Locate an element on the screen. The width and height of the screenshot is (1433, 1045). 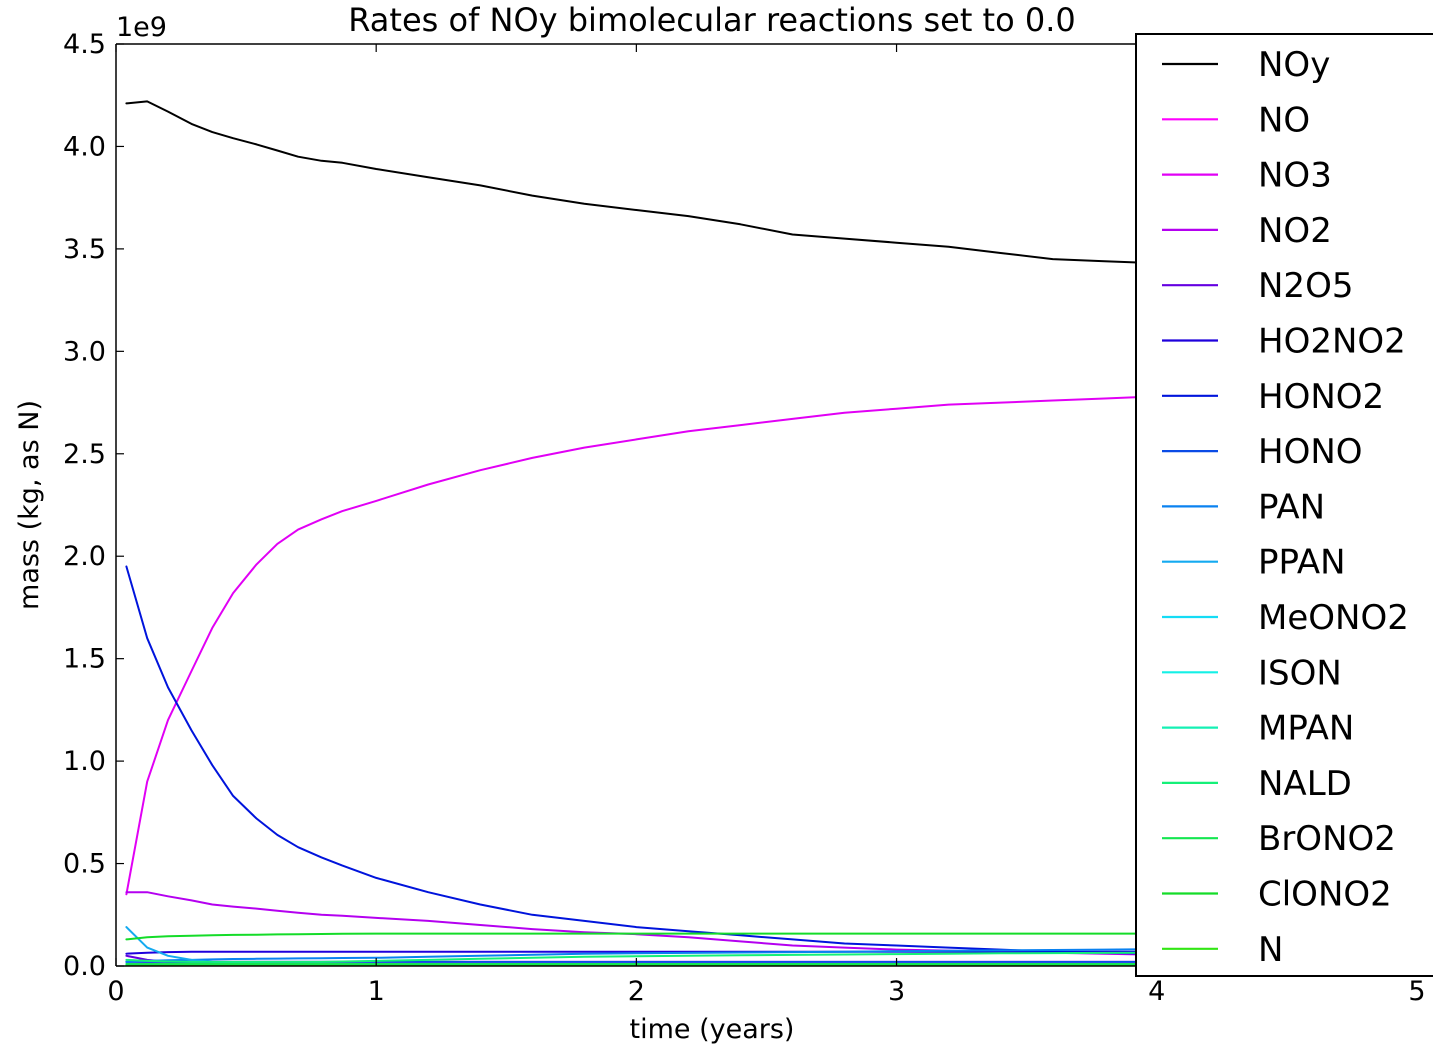
legend-label-no2: NO2 is located at coordinates (1295, 231).